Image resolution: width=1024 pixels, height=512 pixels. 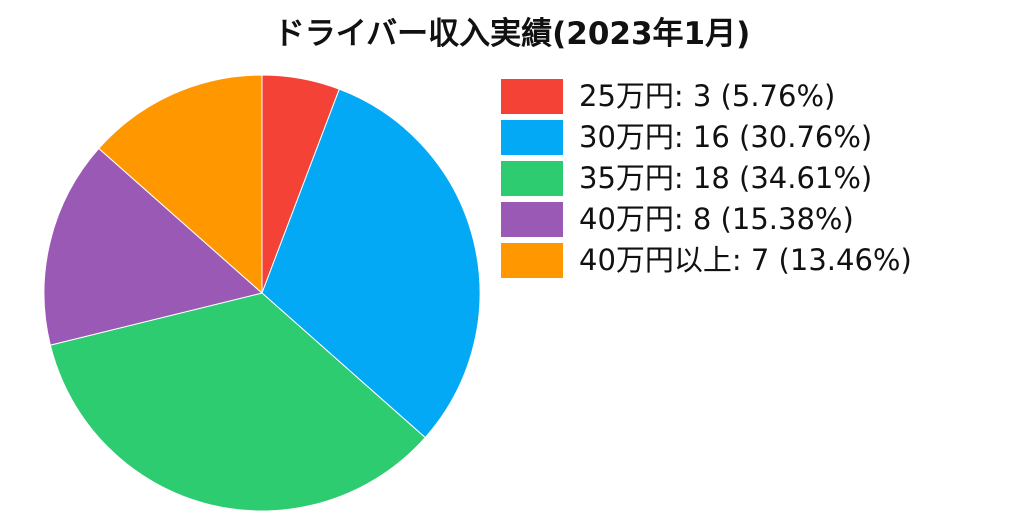 I want to click on legend-item-40man: 40万円: 8 (15.38%), so click(x=706, y=219).